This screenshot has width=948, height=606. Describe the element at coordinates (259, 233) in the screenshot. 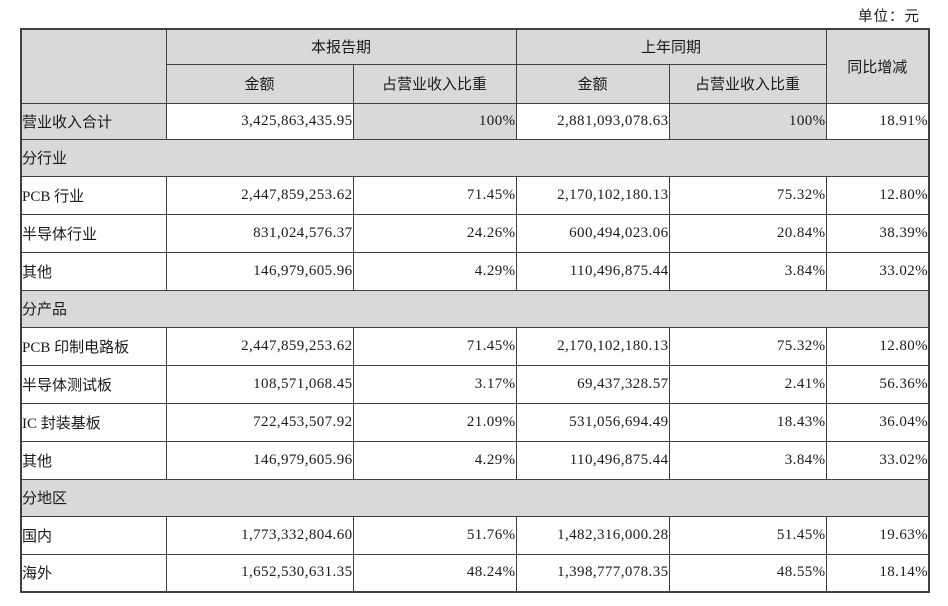

I see `current-amount-cell: 831,024,576.37` at that location.